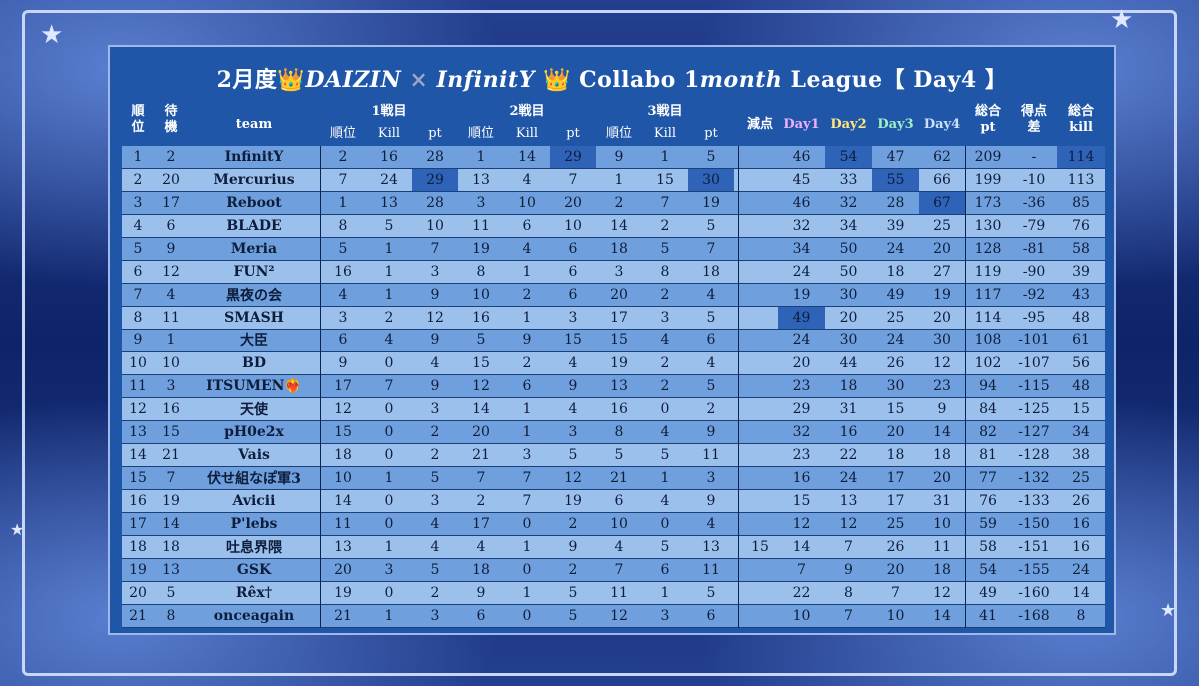 This screenshot has width=1199, height=686. What do you see at coordinates (895, 156) in the screenshot?
I see `cell-d3: 47` at bounding box center [895, 156].